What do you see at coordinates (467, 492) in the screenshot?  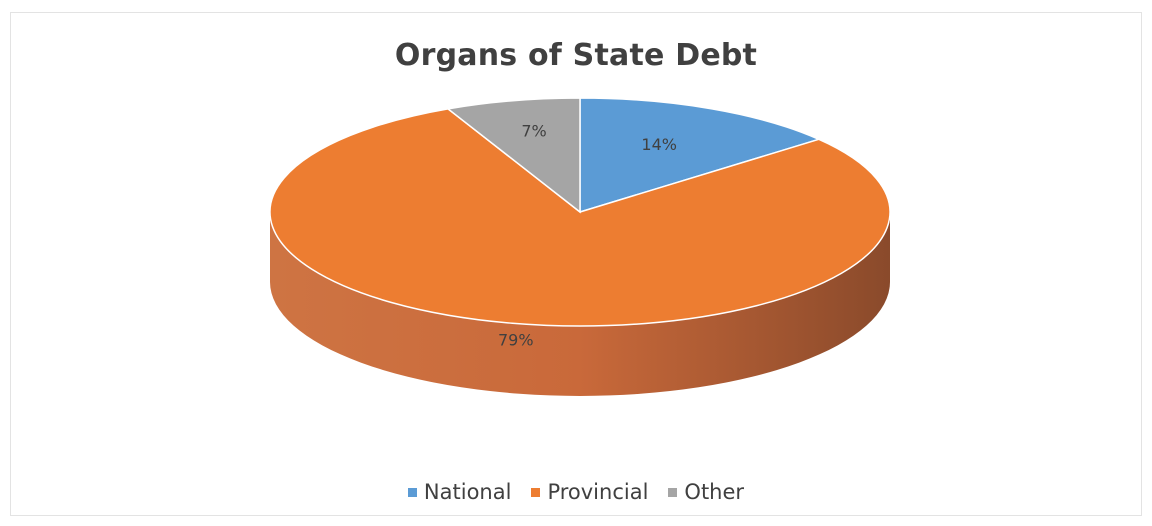 I see `legend-label-national: National` at bounding box center [467, 492].